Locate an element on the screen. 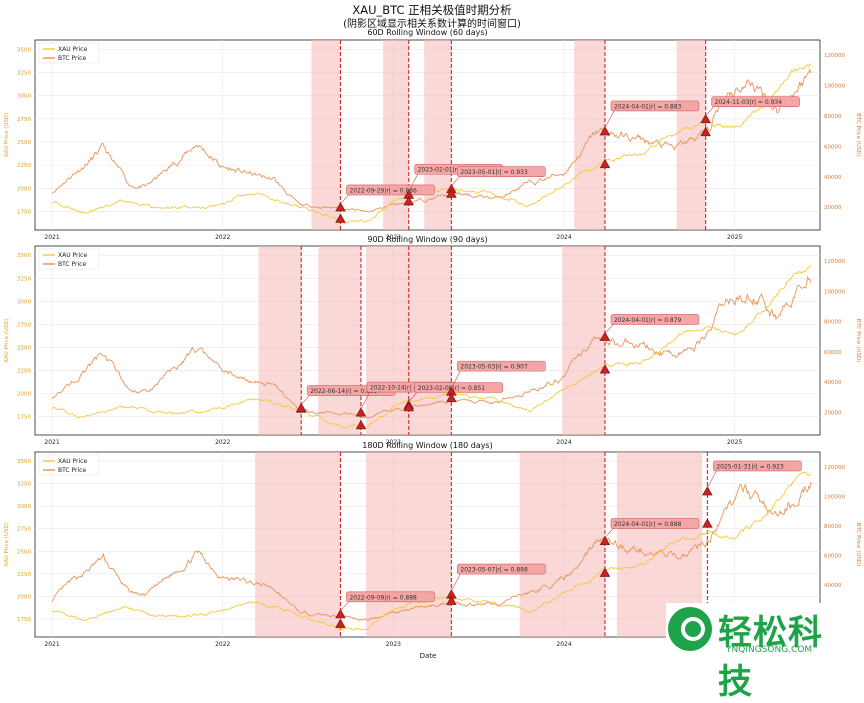  annotation-label: 2023-05-03|r| = 0.907 is located at coordinates (494, 367).